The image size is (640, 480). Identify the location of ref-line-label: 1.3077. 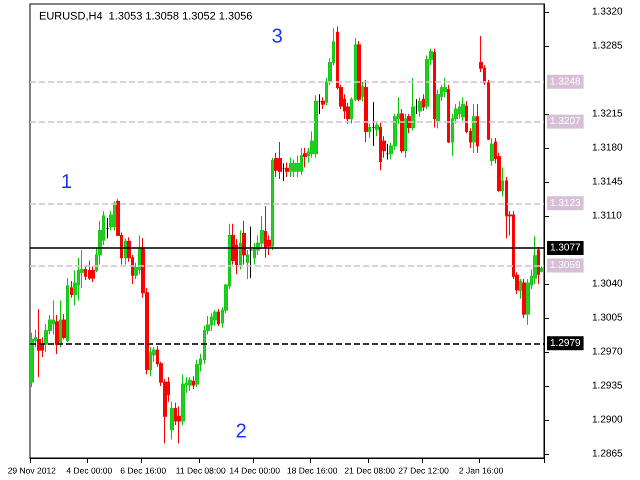
(566, 248).